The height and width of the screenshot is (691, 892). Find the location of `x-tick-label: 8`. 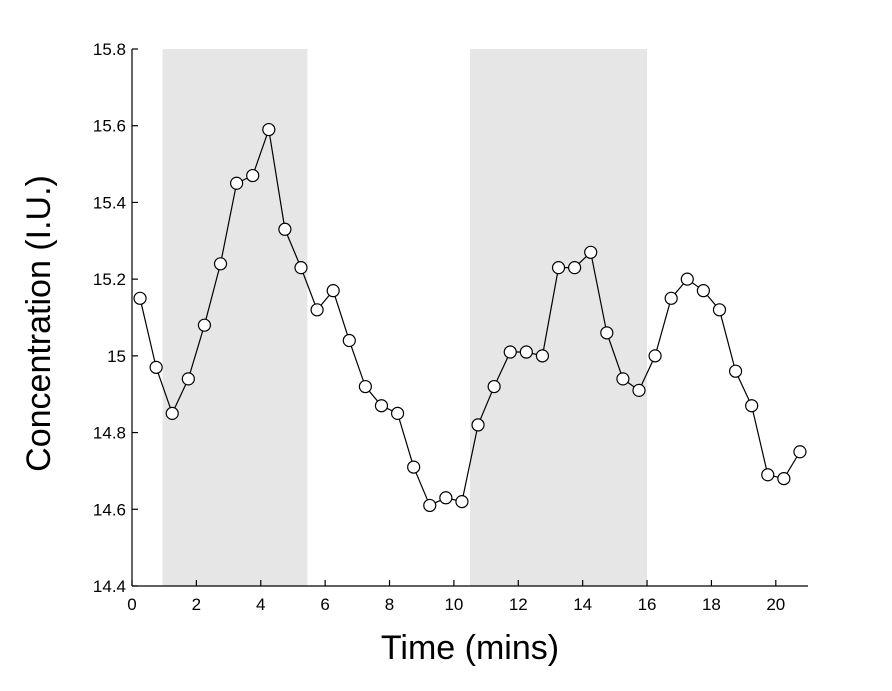

x-tick-label: 8 is located at coordinates (389, 604).